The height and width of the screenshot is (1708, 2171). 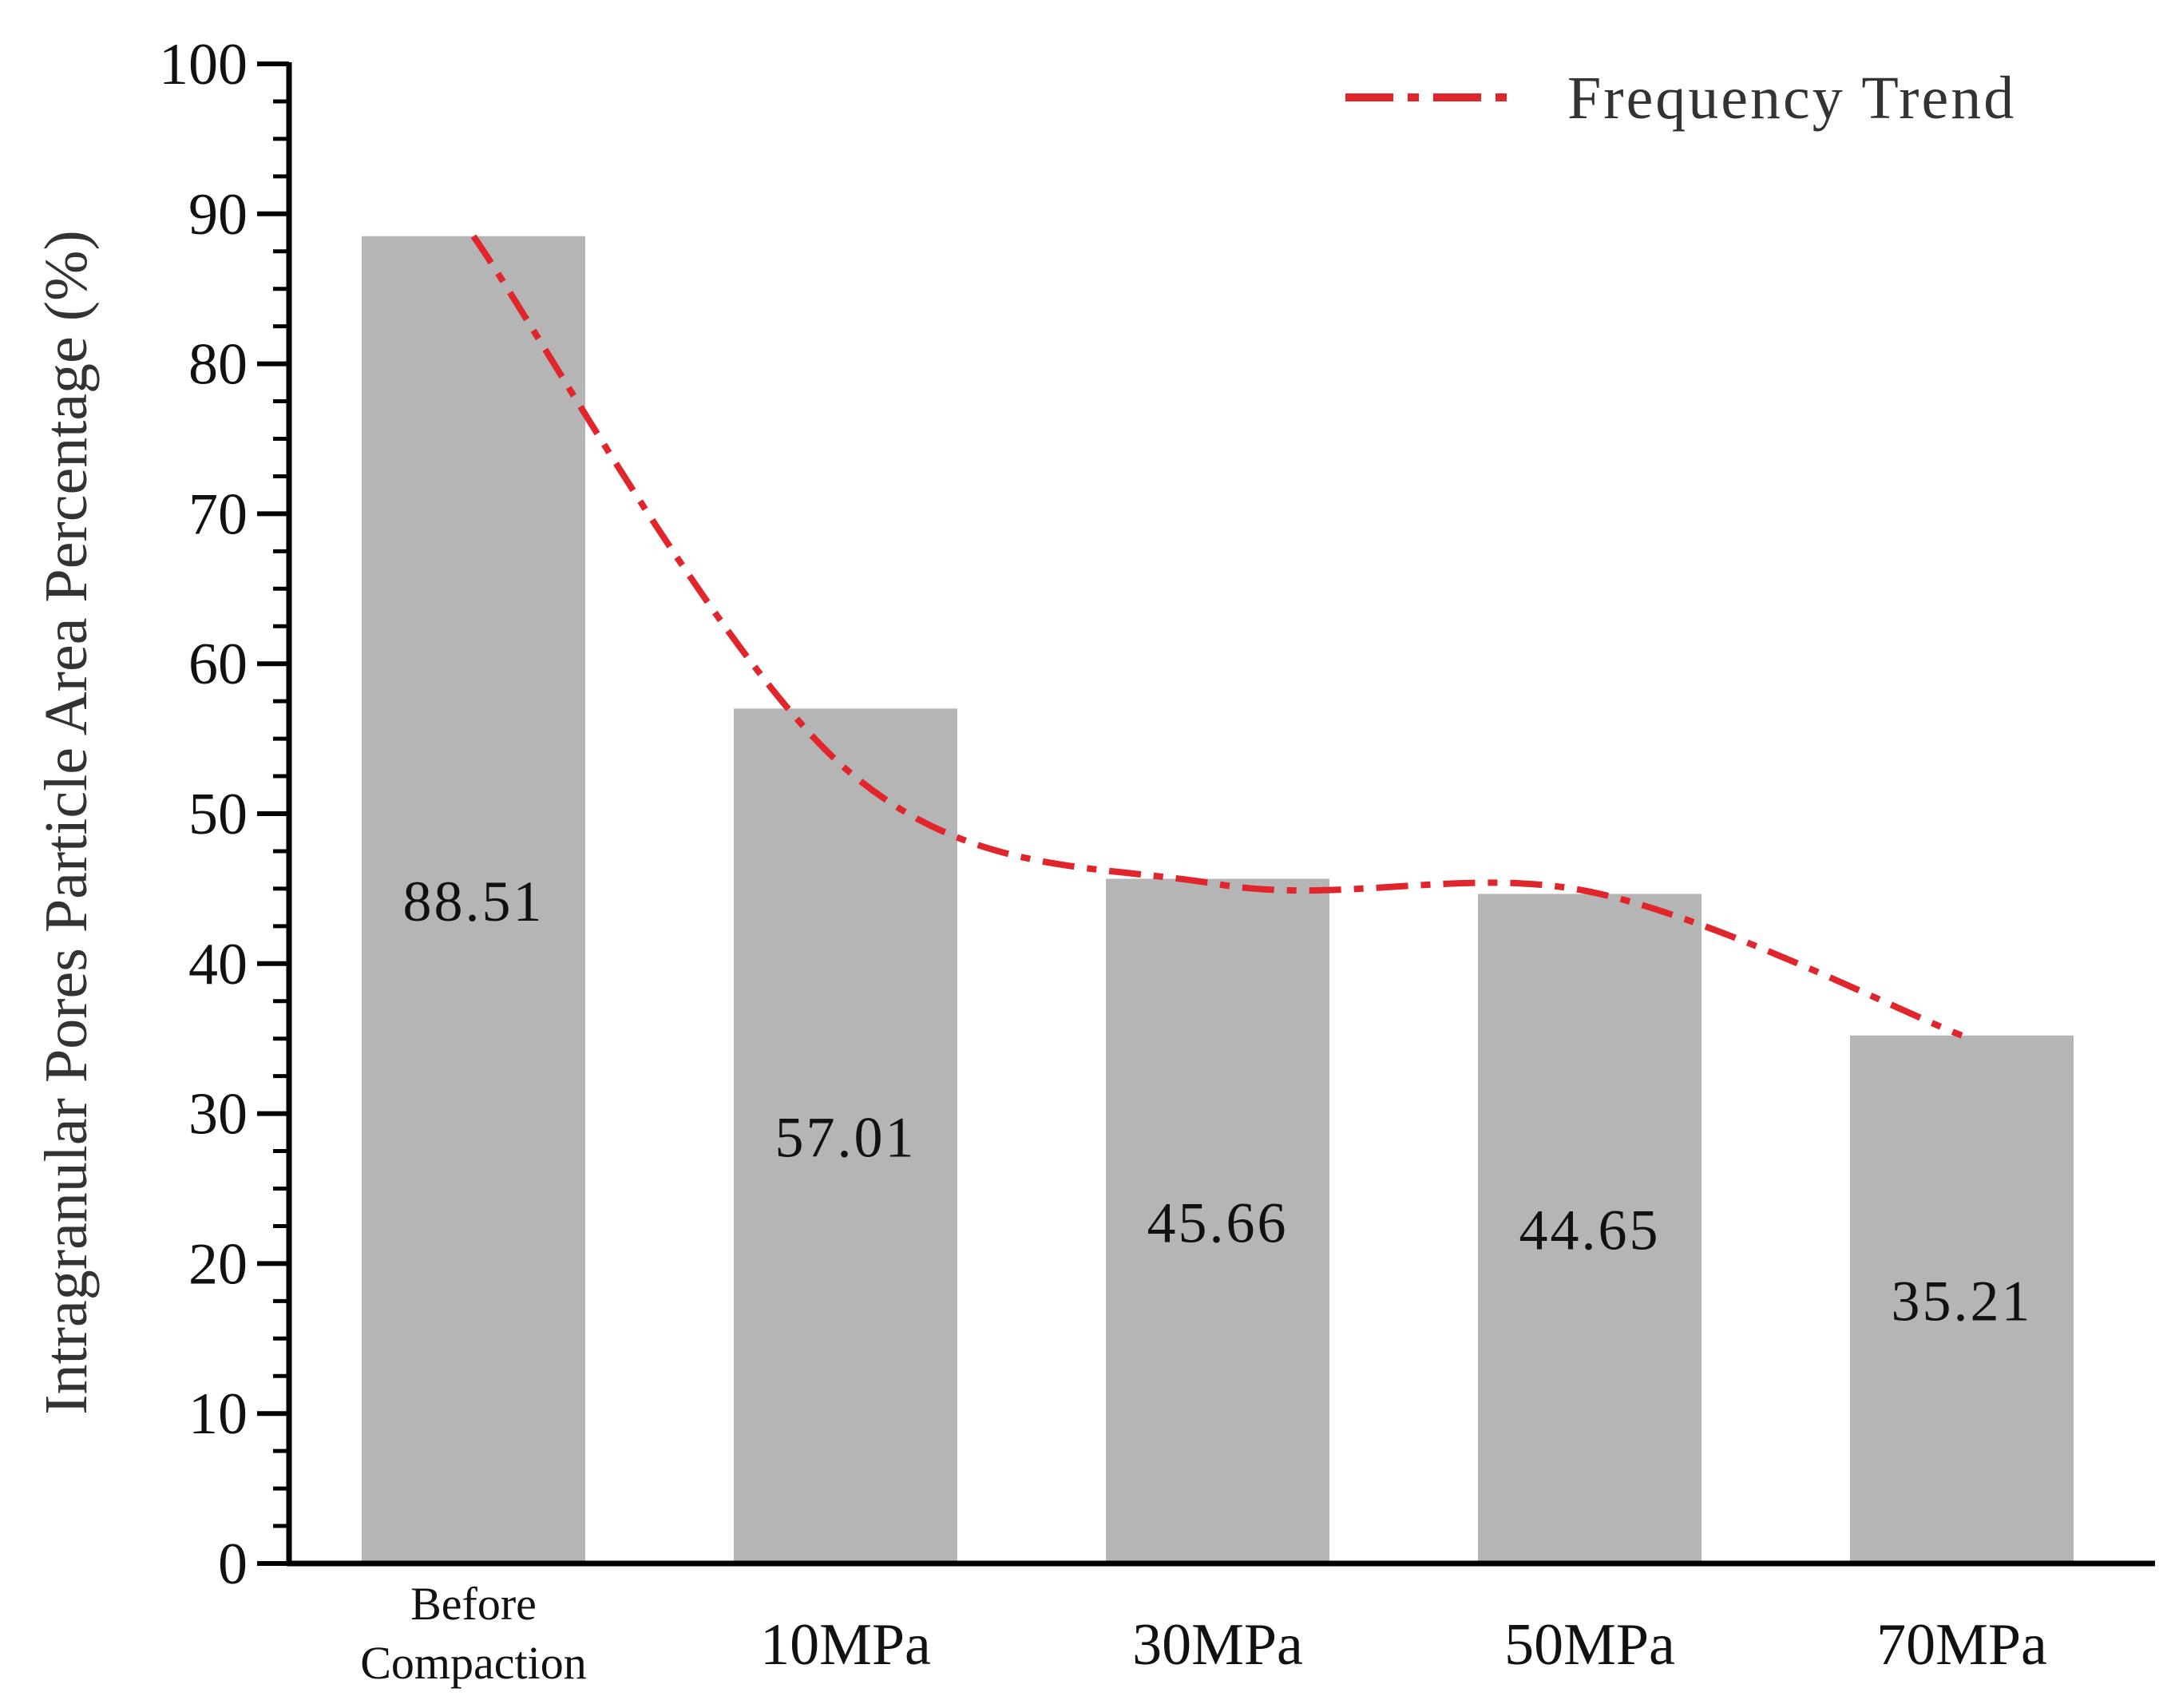 I want to click on x-categories-layer: Before Compaction 10MPa 30MPa 50MPa 70MPa, so click(x=1203, y=1633).